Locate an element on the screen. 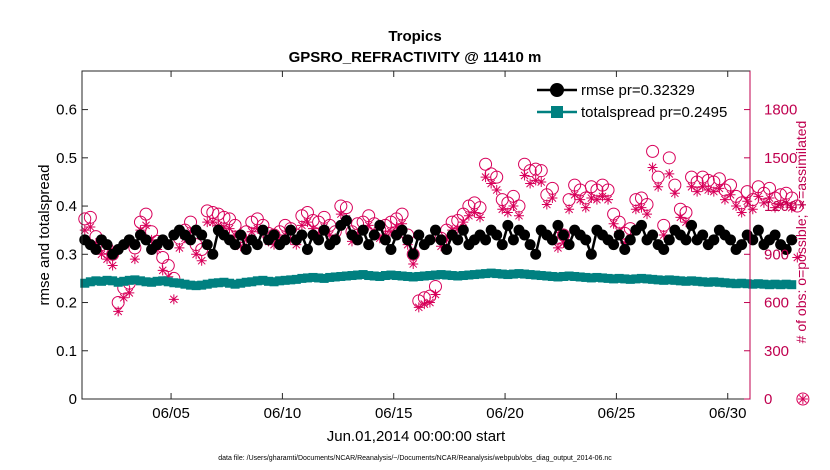 The width and height of the screenshot is (830, 470). legend-rmse-marker is located at coordinates (557, 90).